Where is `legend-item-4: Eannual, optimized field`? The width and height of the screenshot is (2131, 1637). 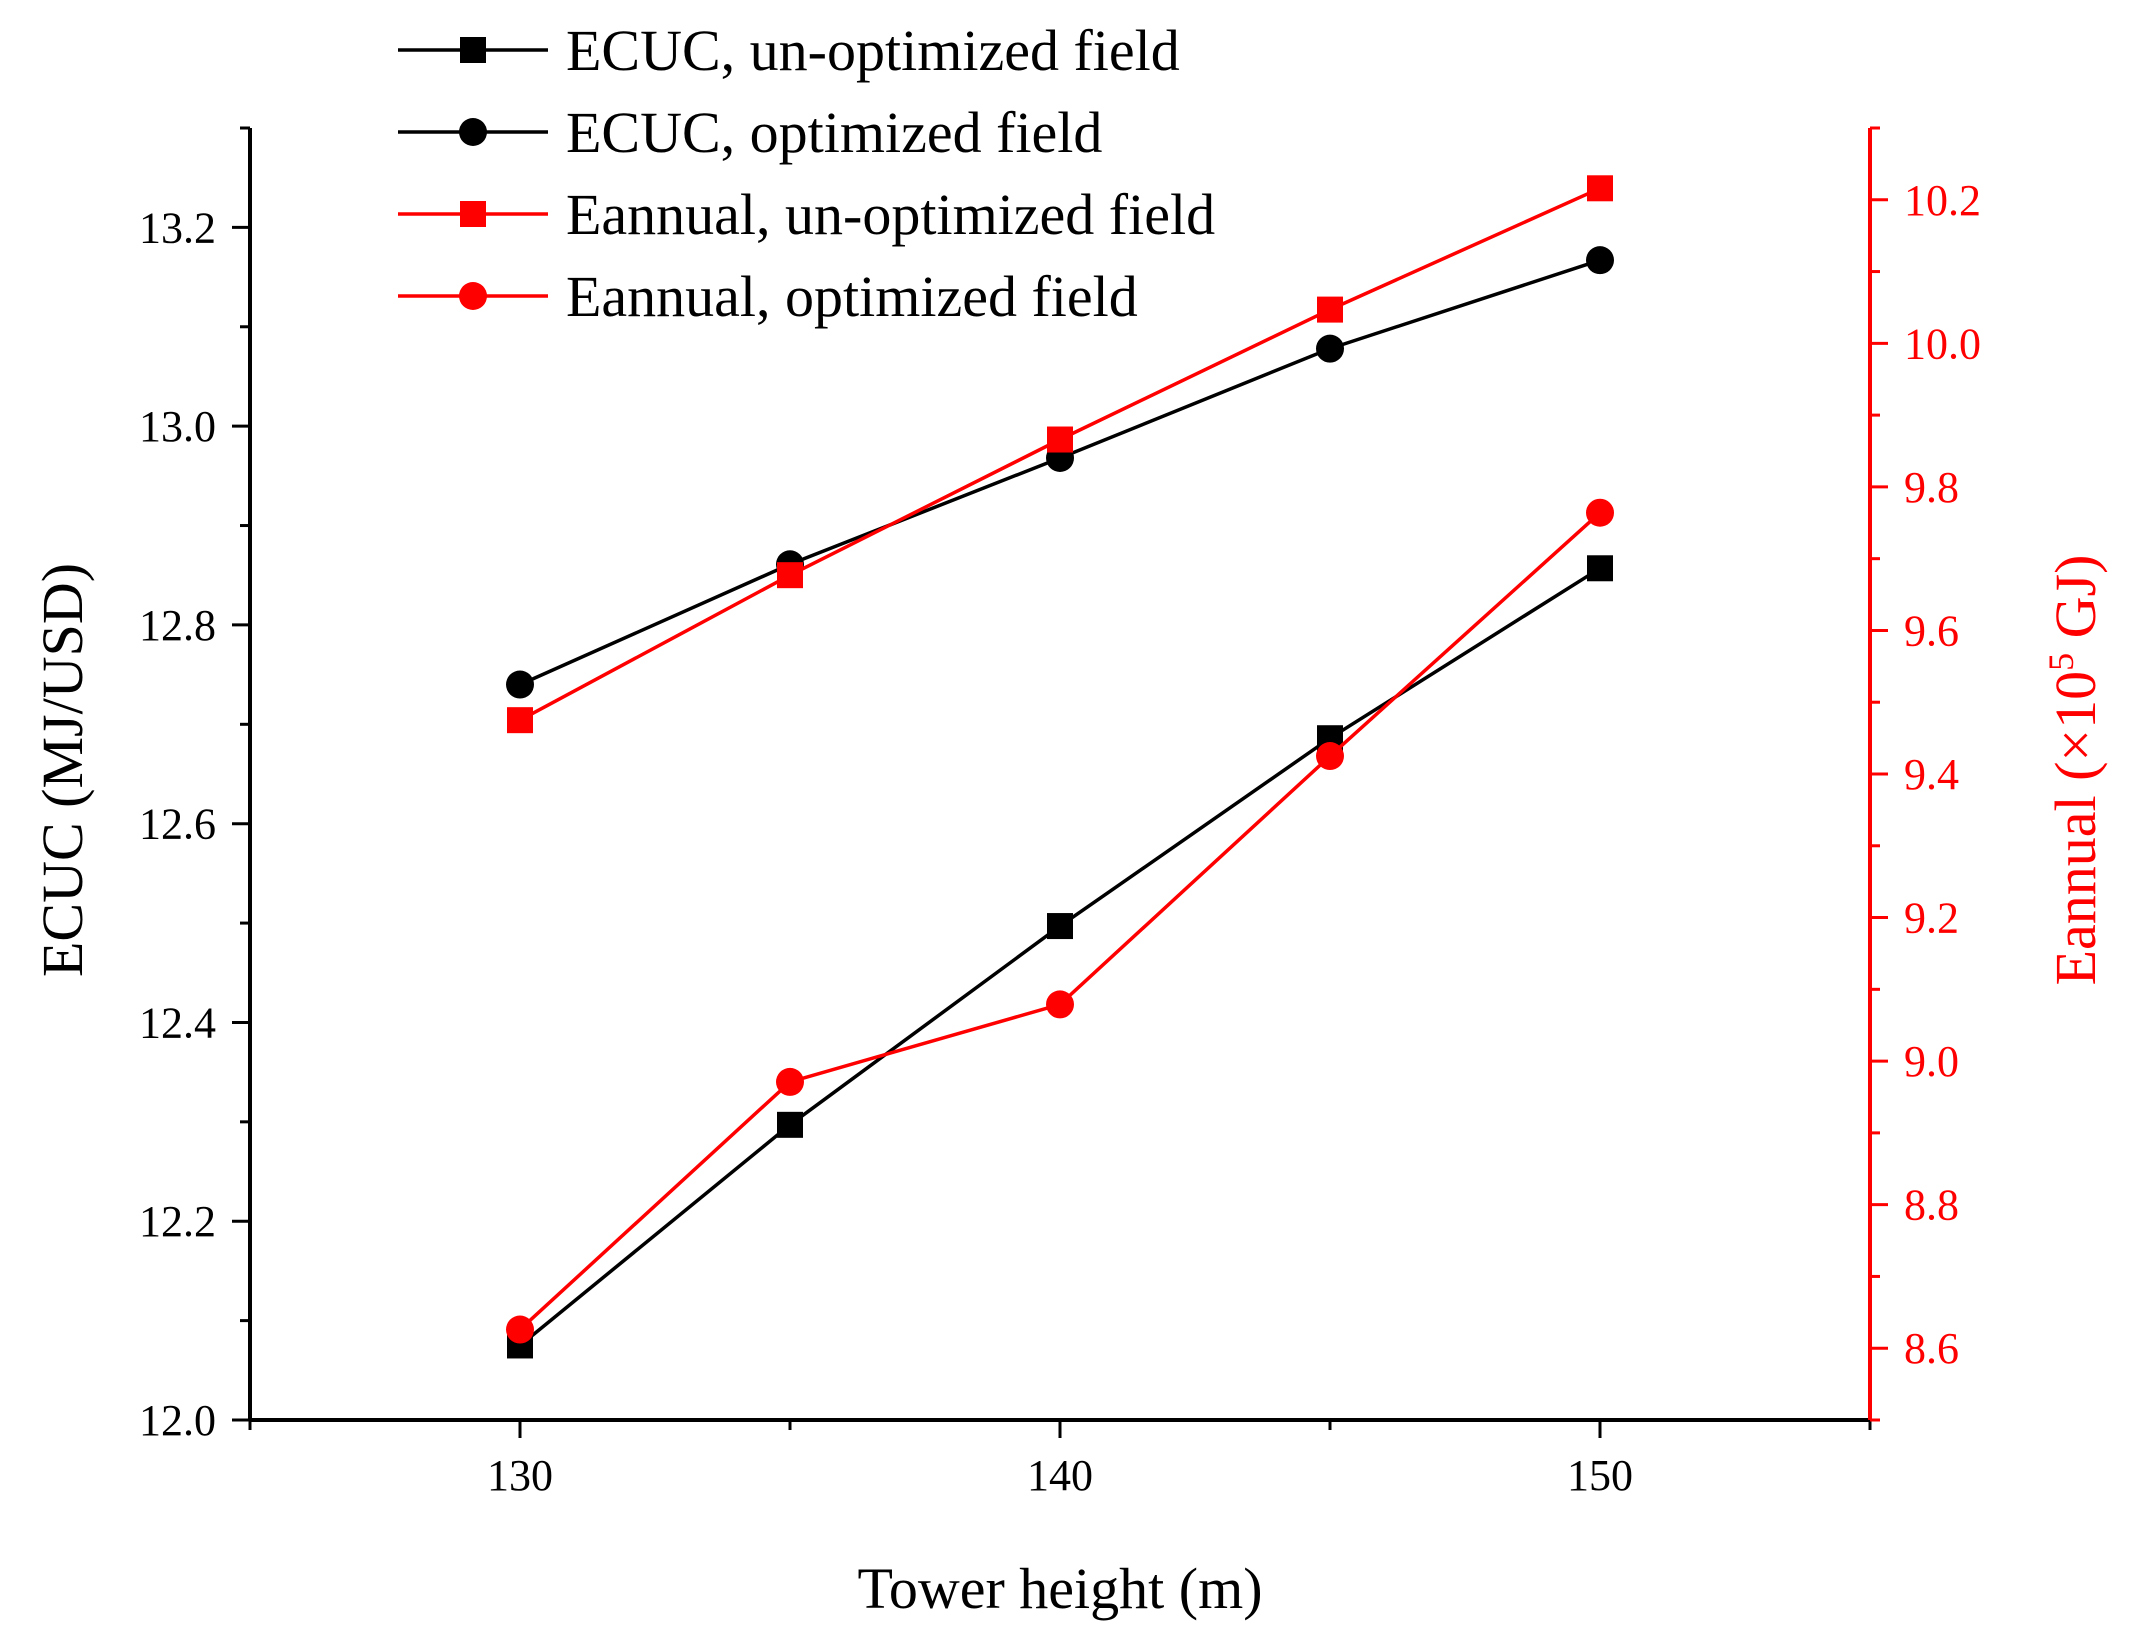
legend-item-4: Eannual, optimized field is located at coordinates (768, 296).